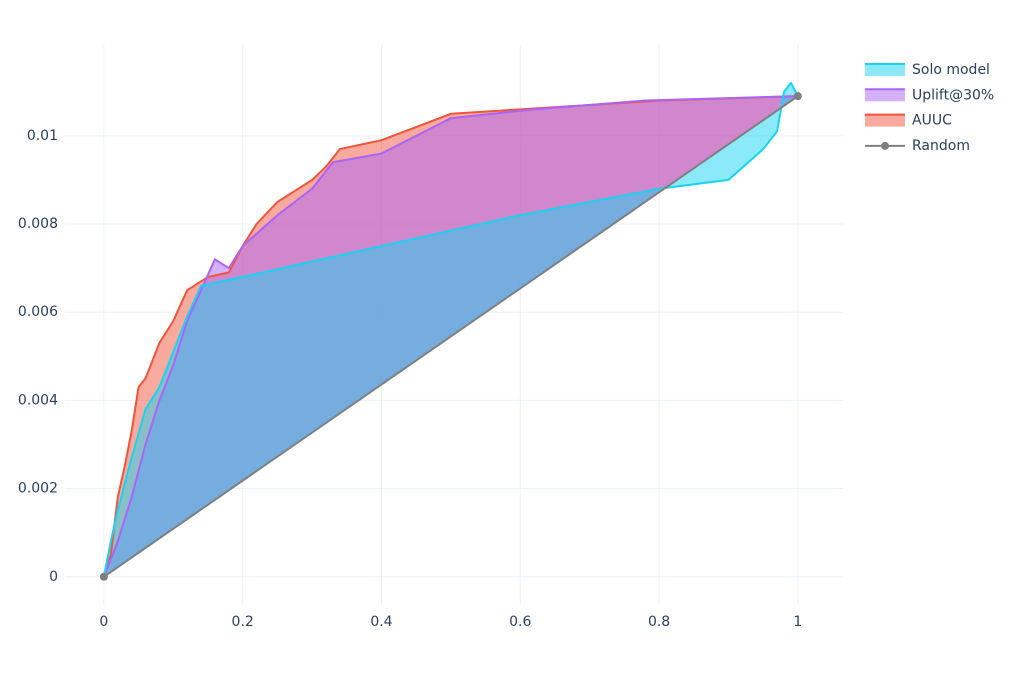 Image resolution: width=1024 pixels, height=675 pixels. I want to click on legend: Solo model Uplift@30% AUUC Random, so click(929, 108).